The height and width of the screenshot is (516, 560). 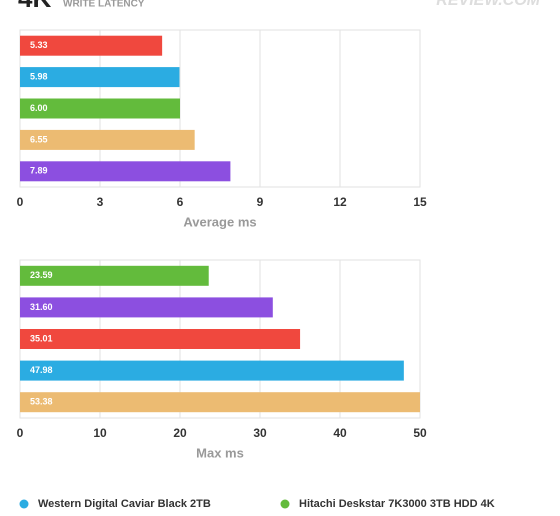 What do you see at coordinates (39, 108) in the screenshot?
I see `value-label: 6.00` at bounding box center [39, 108].